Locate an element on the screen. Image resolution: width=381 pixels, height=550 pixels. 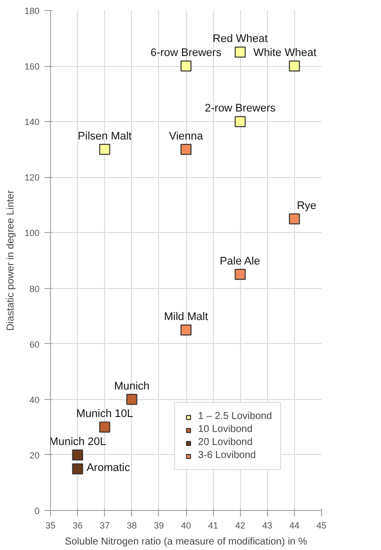
y-tick-label: 60 is located at coordinates (34, 344).